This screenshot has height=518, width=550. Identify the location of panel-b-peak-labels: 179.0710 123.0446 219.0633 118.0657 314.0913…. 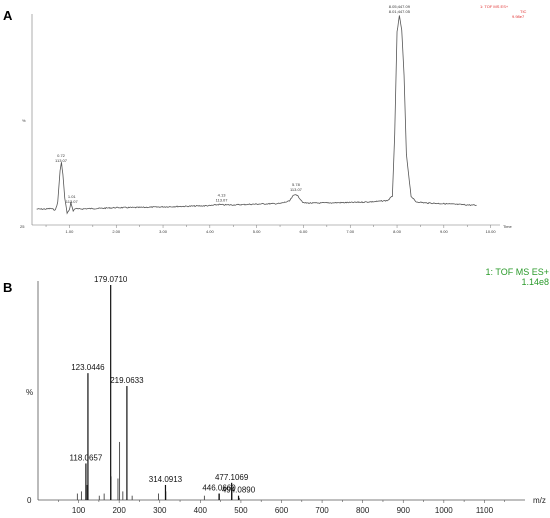
(163, 385).